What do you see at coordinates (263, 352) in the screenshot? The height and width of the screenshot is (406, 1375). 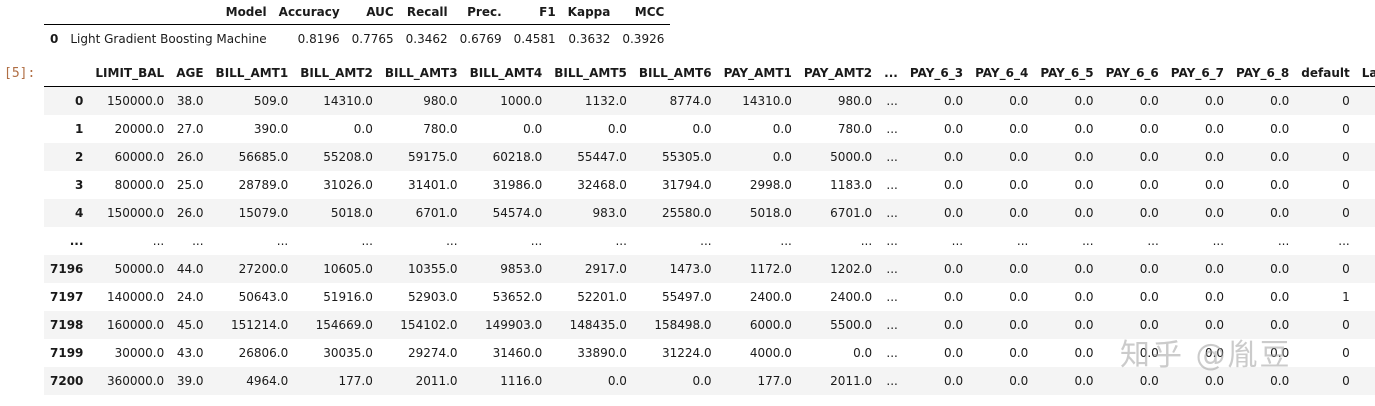 I see `table-cell: 26806.0` at bounding box center [263, 352].